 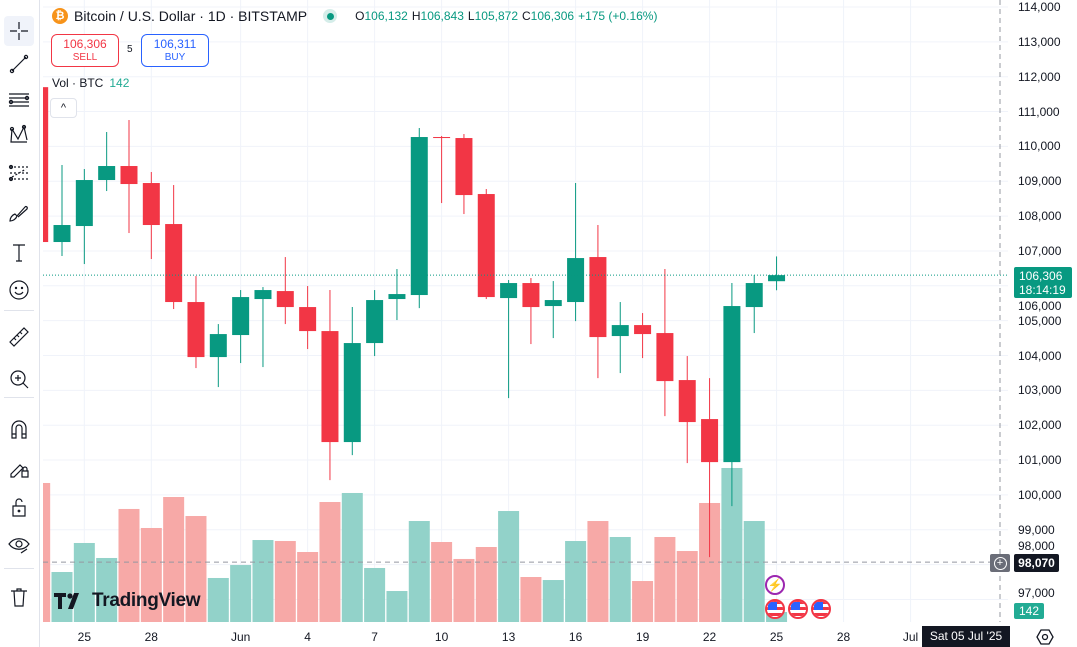 I want to click on add-alert-button: +, so click(x=1000, y=563).